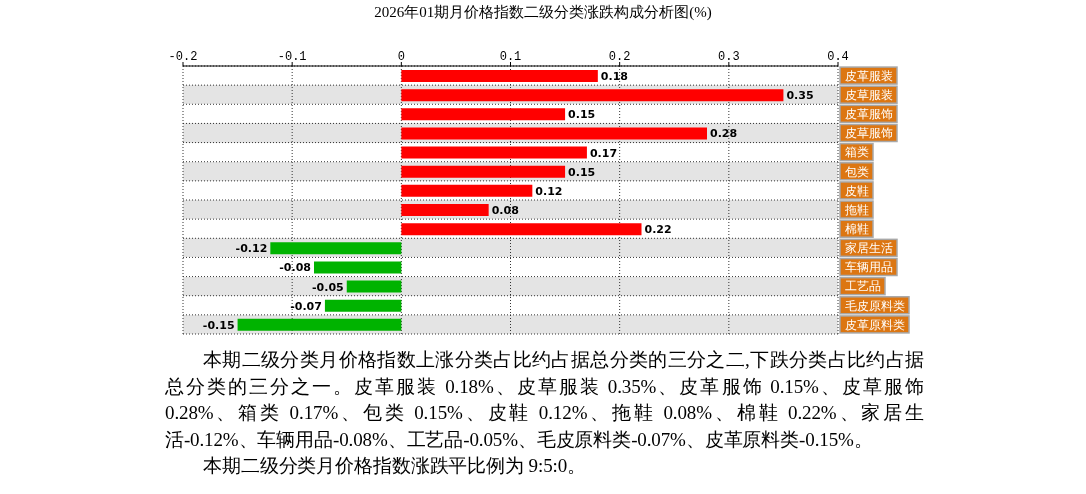 This screenshot has width=1086, height=494. I want to click on y-tick-label: 皮革服饰, so click(868, 114).